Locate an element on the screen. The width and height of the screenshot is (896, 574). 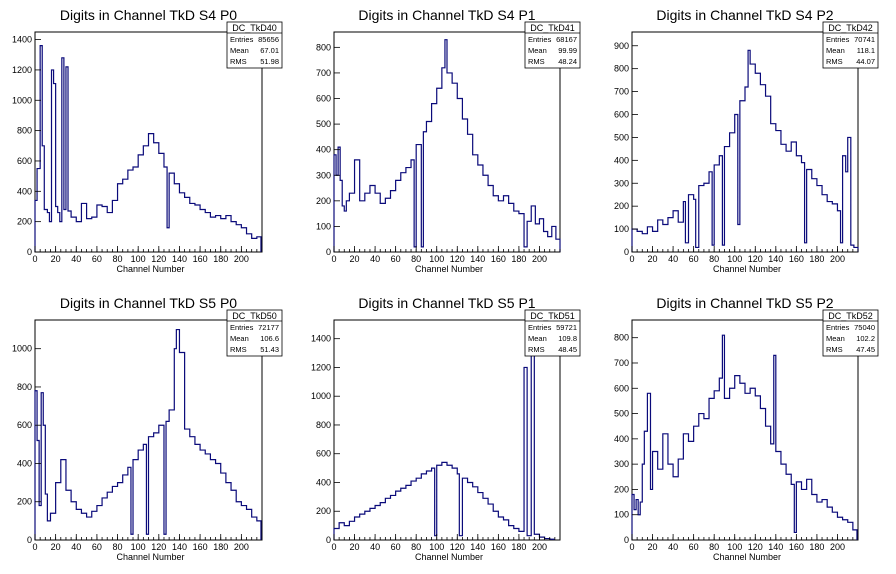
stats-label: Entries is located at coordinates (838, 39).